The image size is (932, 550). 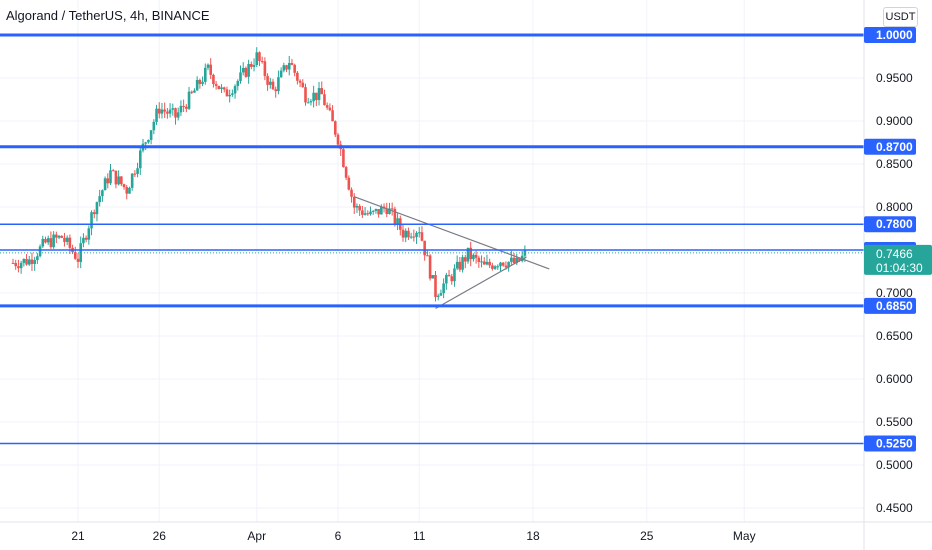 What do you see at coordinates (108, 15) in the screenshot?
I see `chart-title: Algorand / TetherUS, 4h, BINANCE` at bounding box center [108, 15].